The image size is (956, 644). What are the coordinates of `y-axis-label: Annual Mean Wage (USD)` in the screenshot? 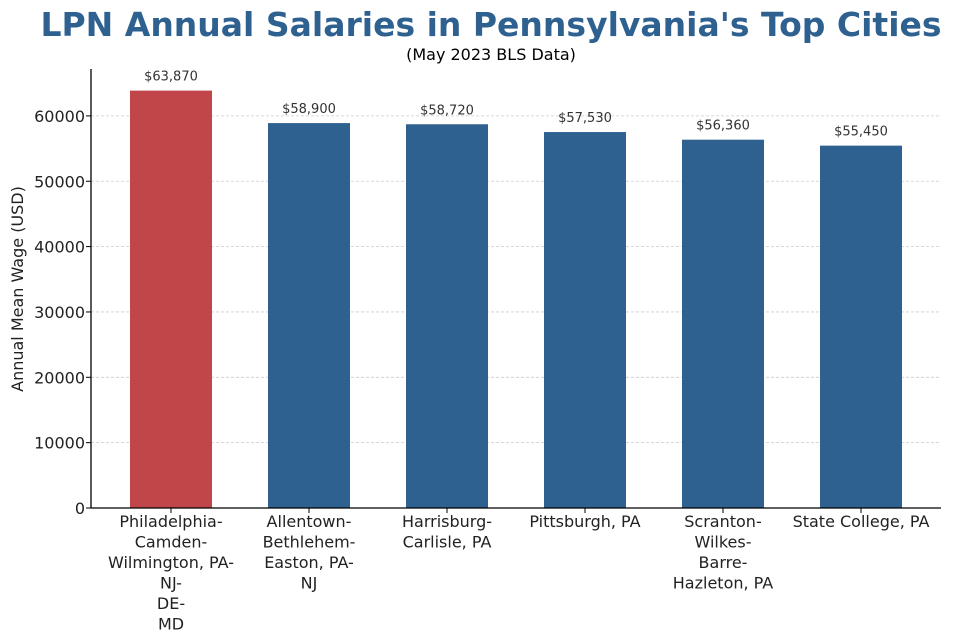 It's located at (17, 289).